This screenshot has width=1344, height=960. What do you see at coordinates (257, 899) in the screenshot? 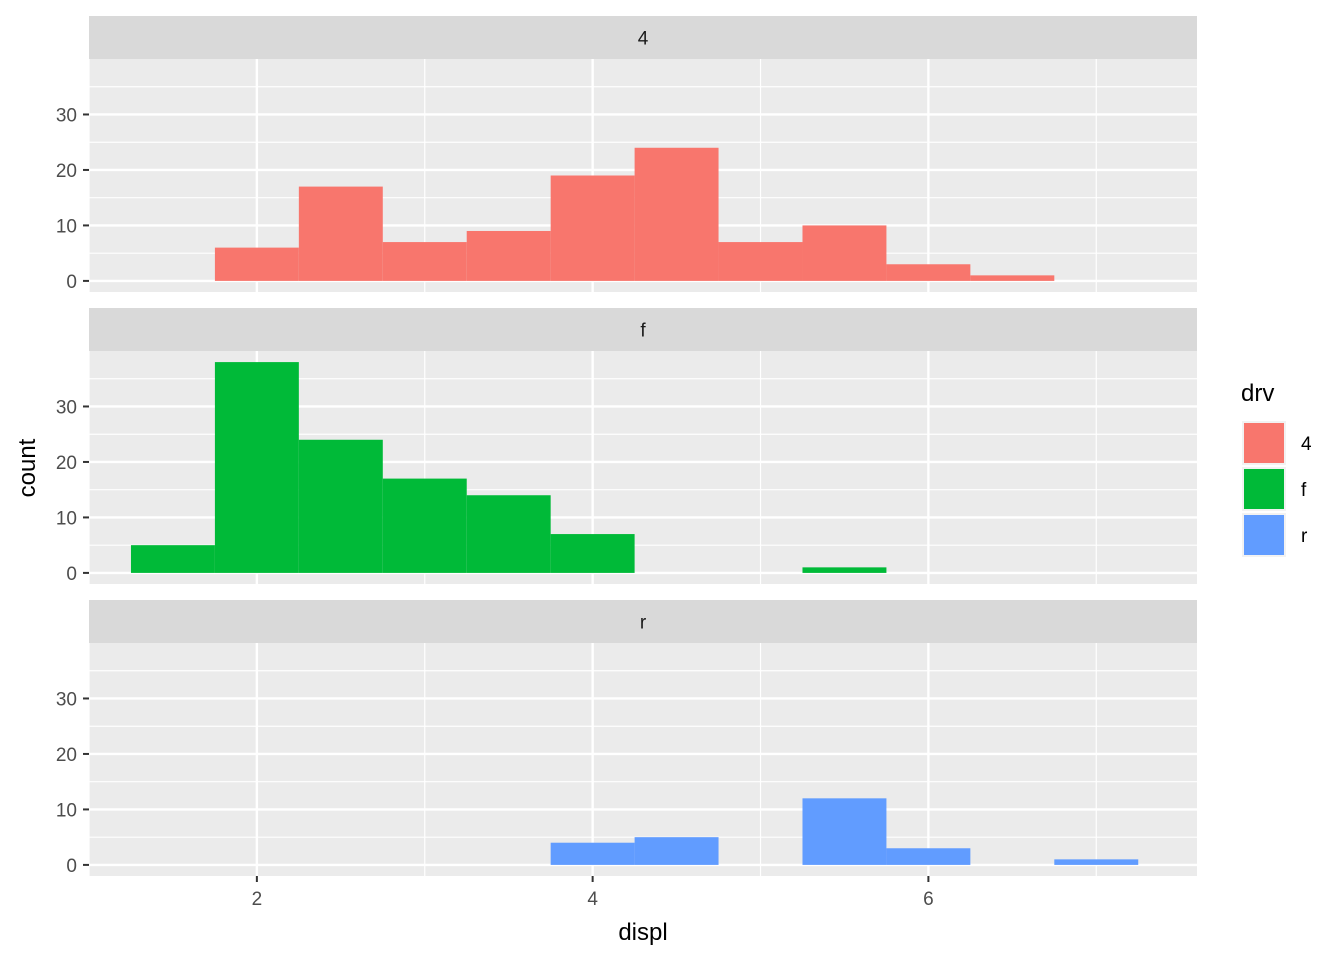
I see `x-tick-label: 2` at bounding box center [257, 899].